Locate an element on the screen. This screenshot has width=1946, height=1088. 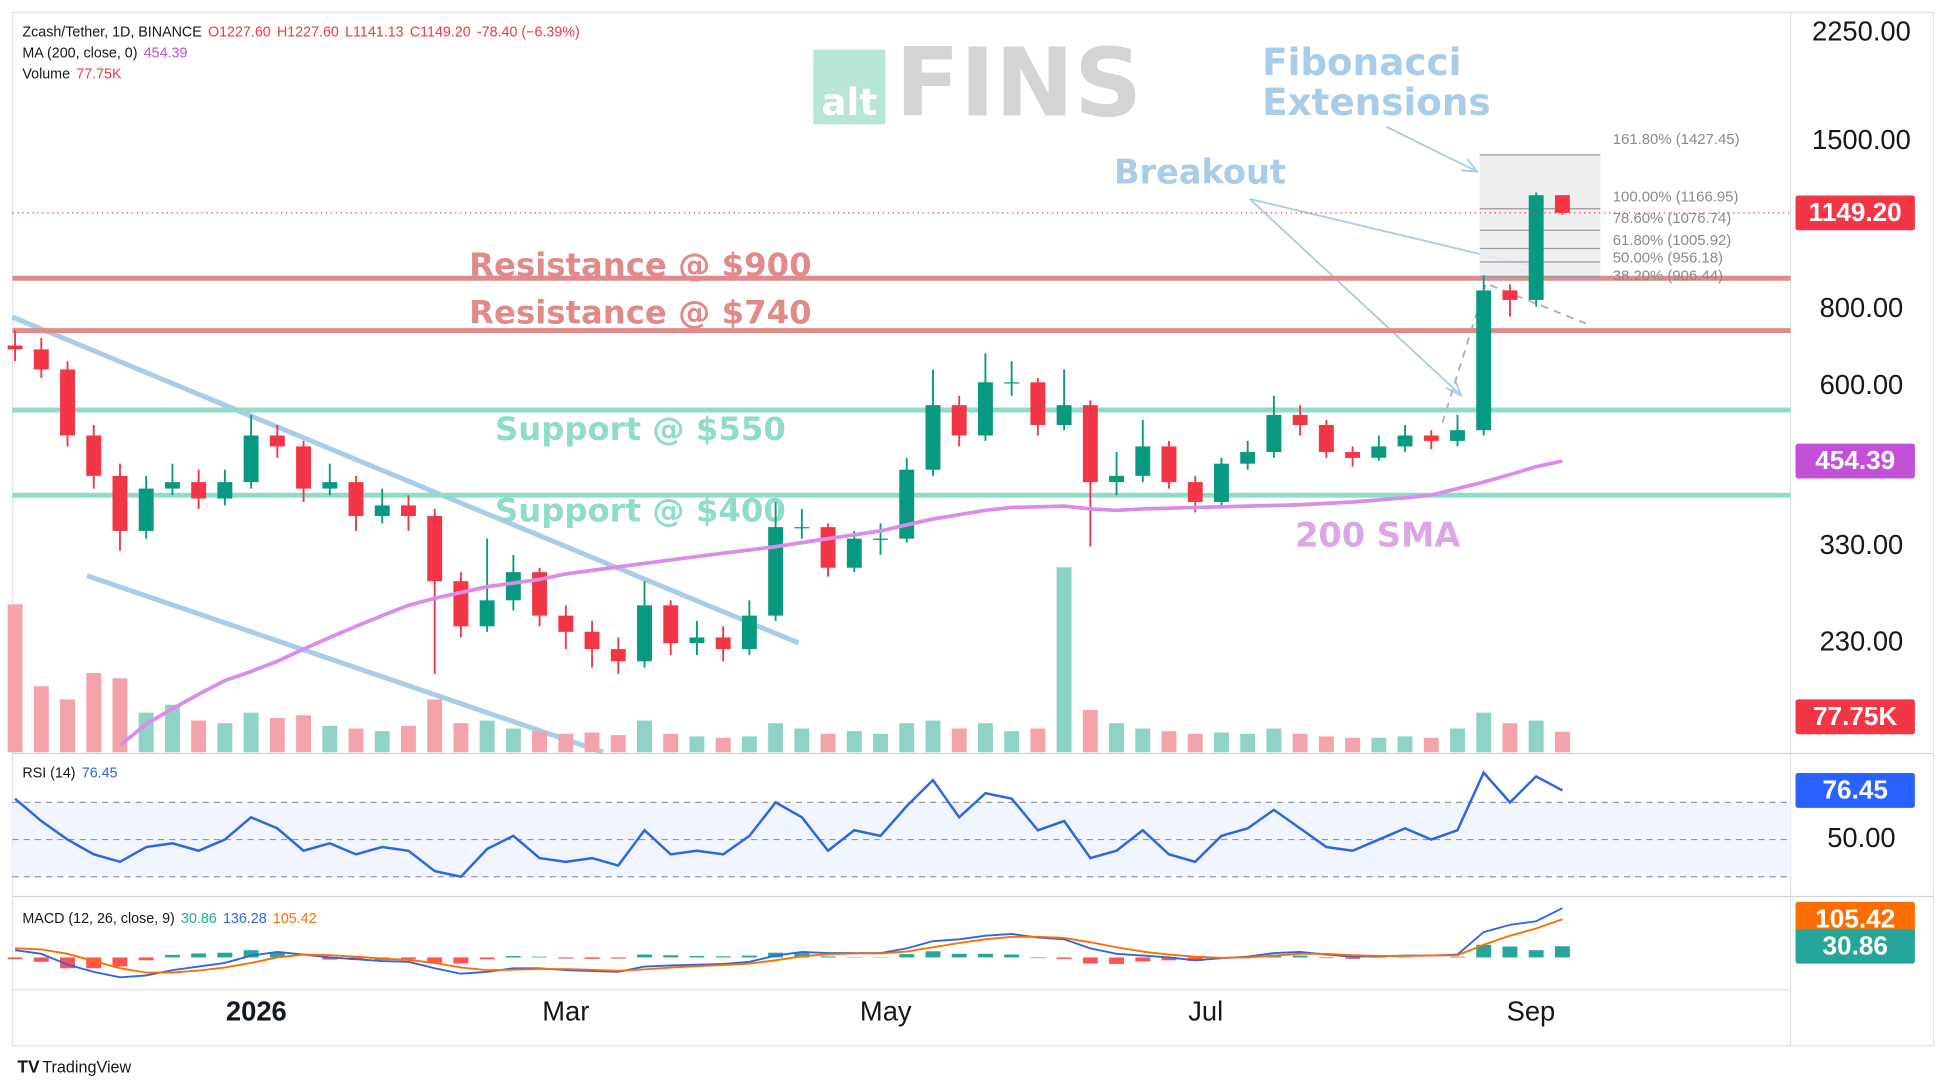
histogram-label-box is located at coordinates (1855, 946).